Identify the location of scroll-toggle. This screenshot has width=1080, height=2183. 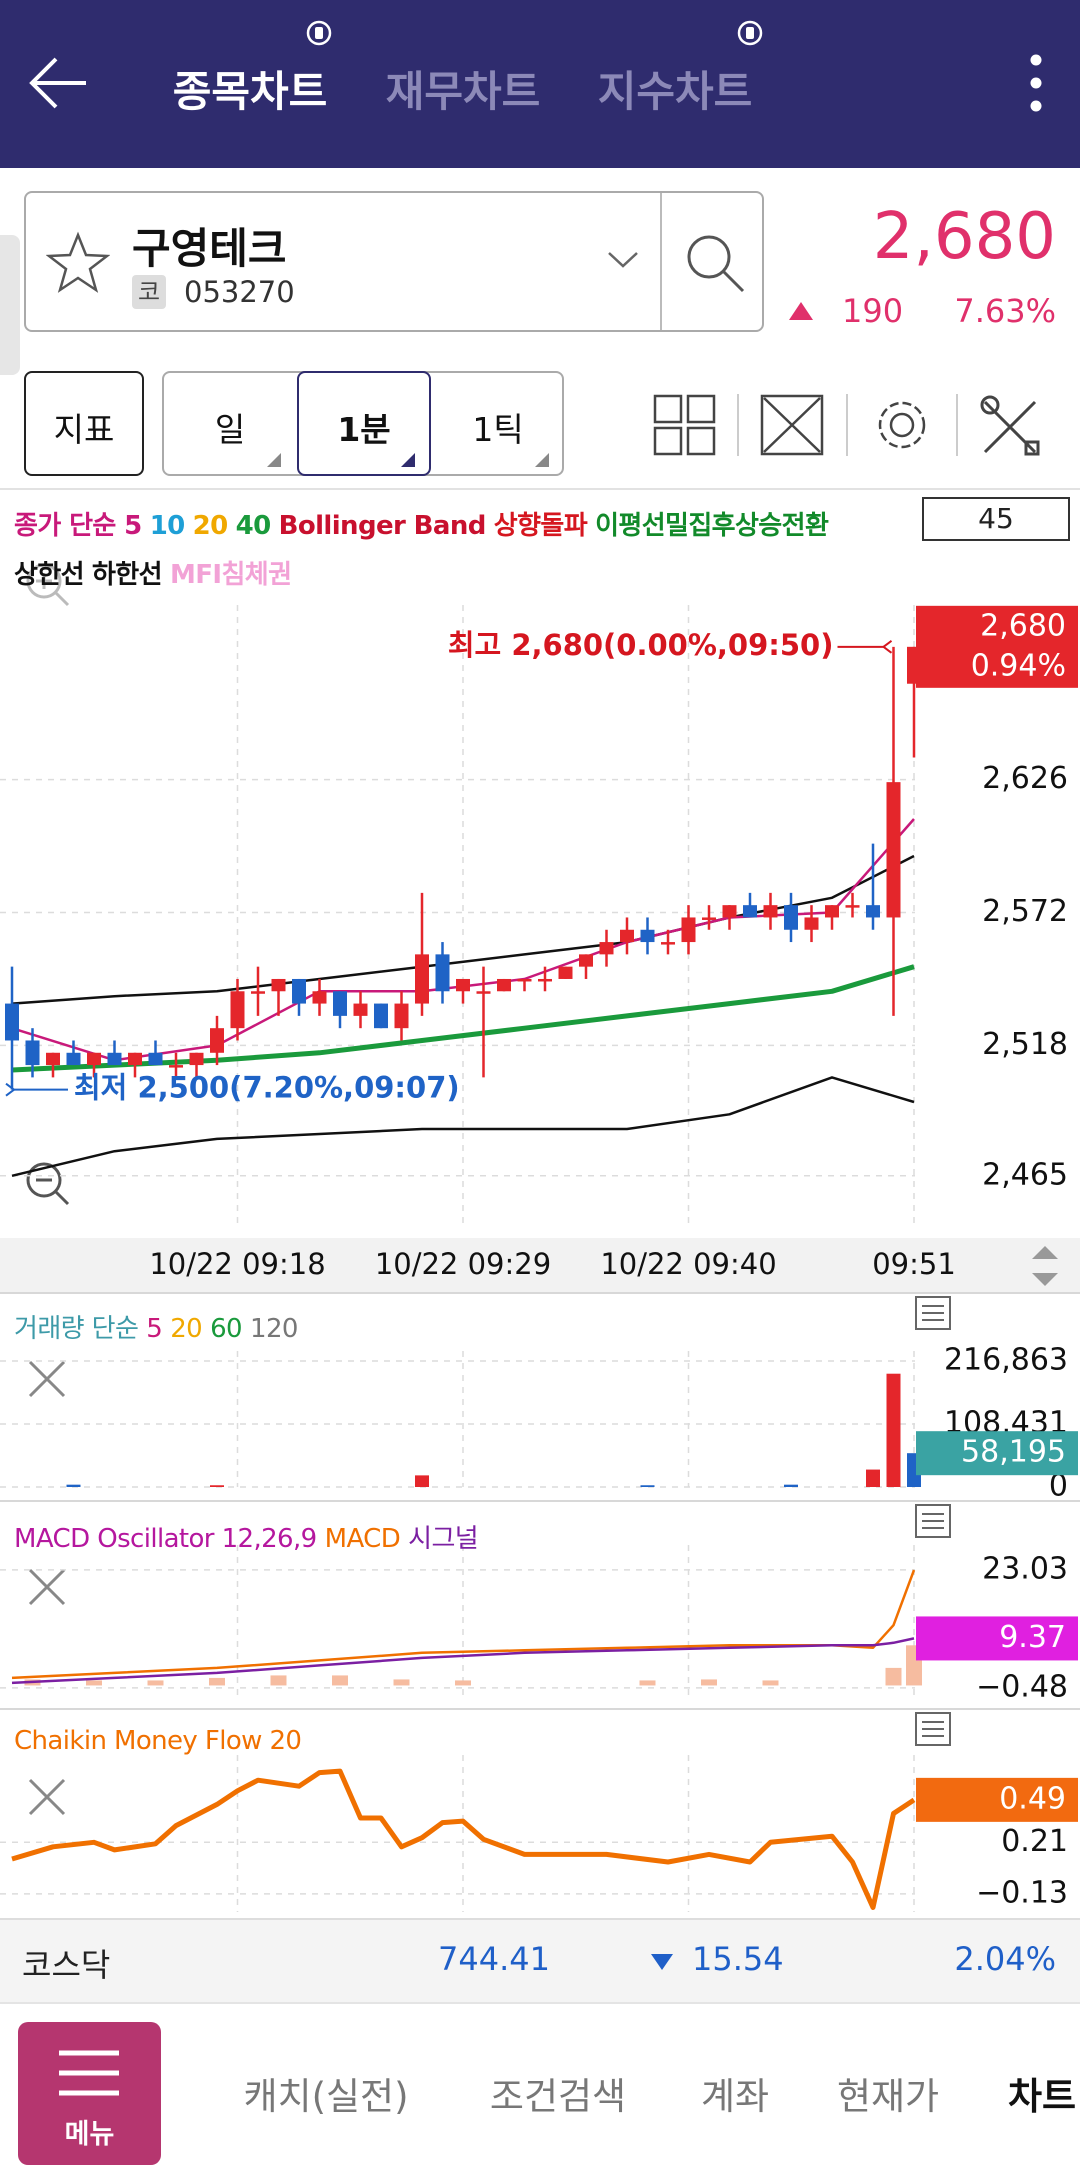
(1045, 1266).